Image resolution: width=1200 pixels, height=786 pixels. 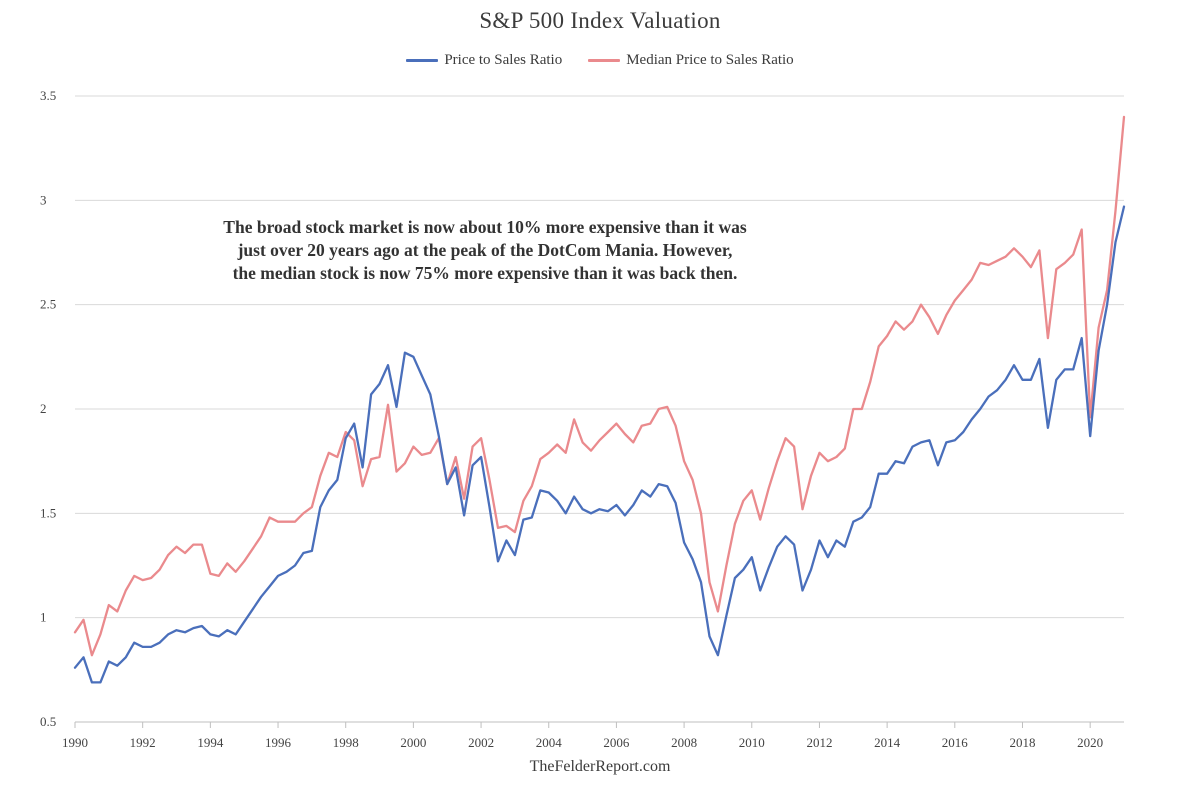 I want to click on x-tick-label: 2012, so click(x=819, y=742).